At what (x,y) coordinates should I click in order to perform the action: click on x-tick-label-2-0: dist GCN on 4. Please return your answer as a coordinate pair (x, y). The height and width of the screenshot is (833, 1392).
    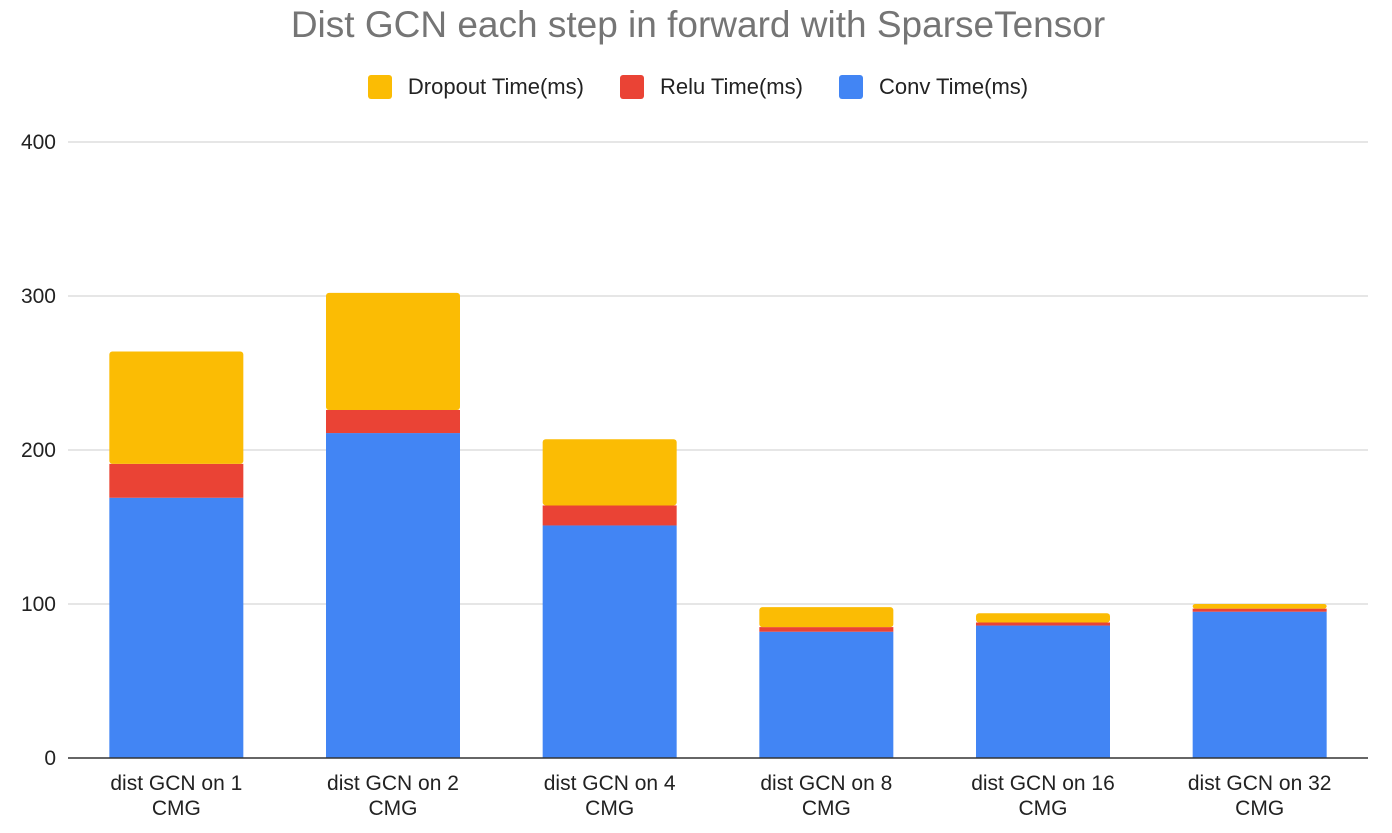
    Looking at the image, I should click on (610, 783).